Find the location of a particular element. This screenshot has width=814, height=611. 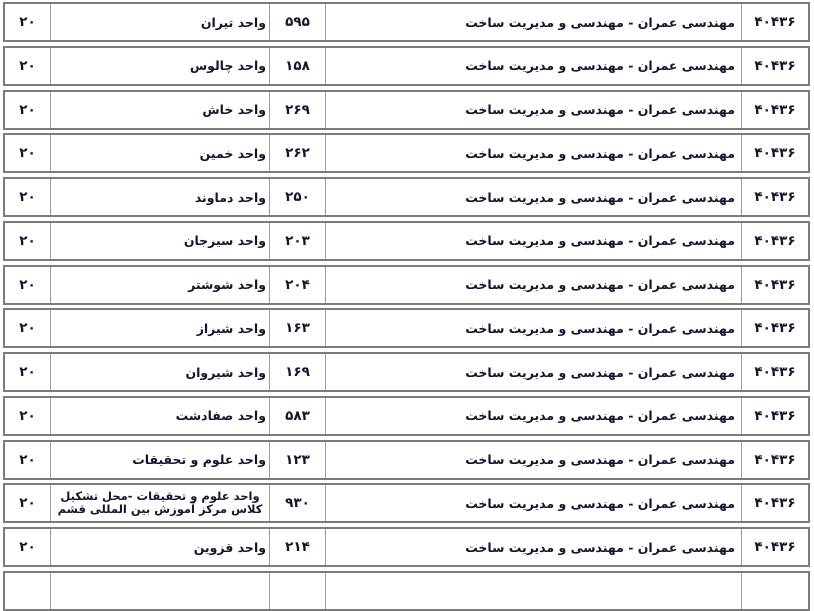

unit-name-value: واحد شیروان is located at coordinates (225, 372).